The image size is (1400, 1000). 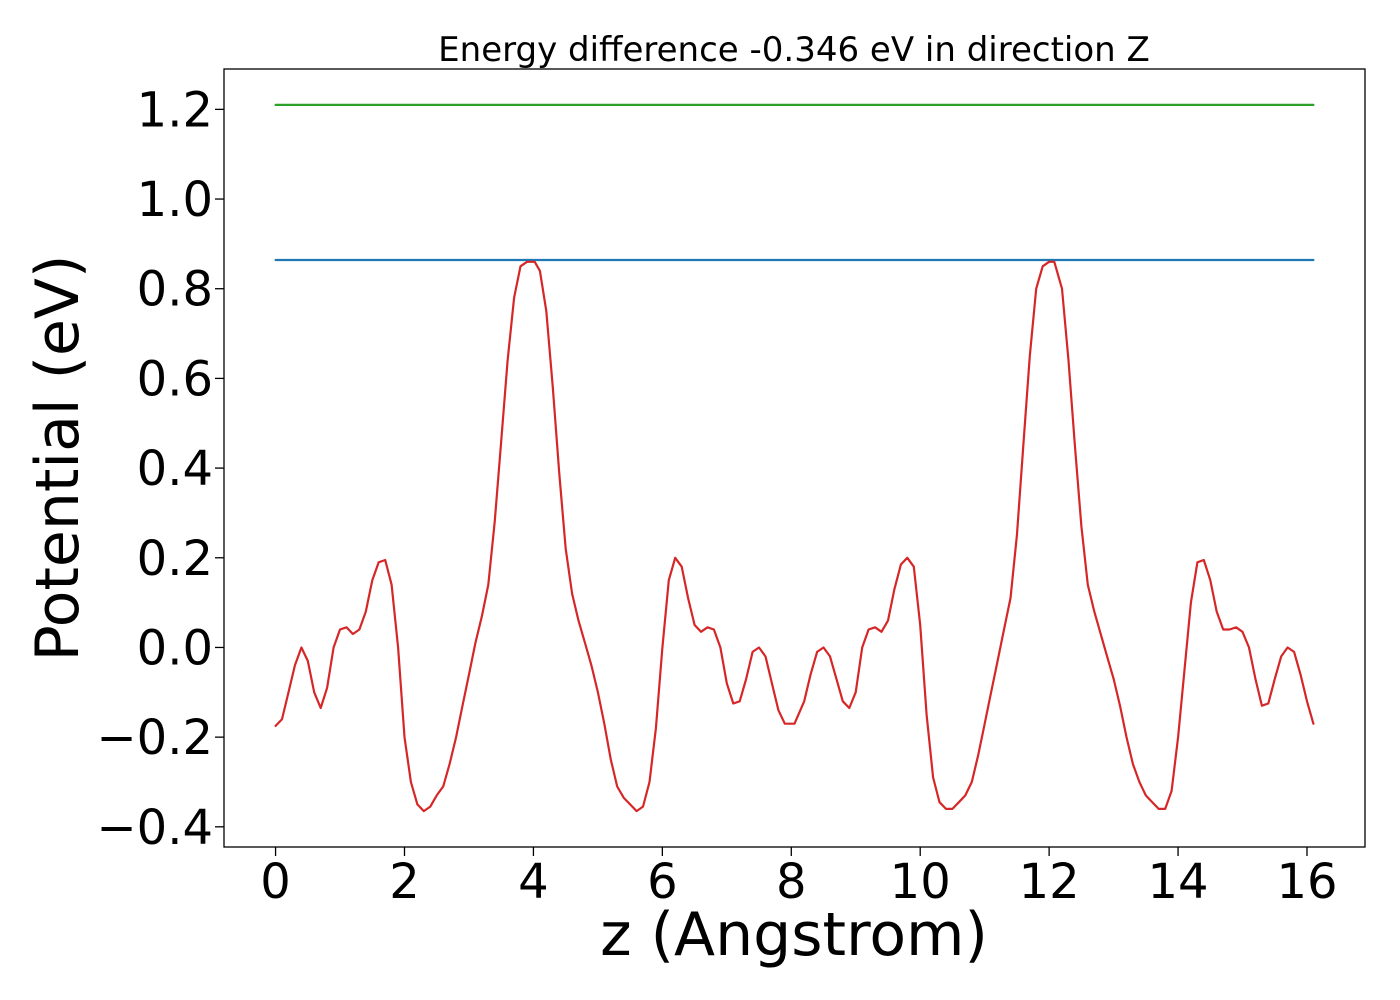 What do you see at coordinates (175, 559) in the screenshot?
I see `y-tick-label: 0.2` at bounding box center [175, 559].